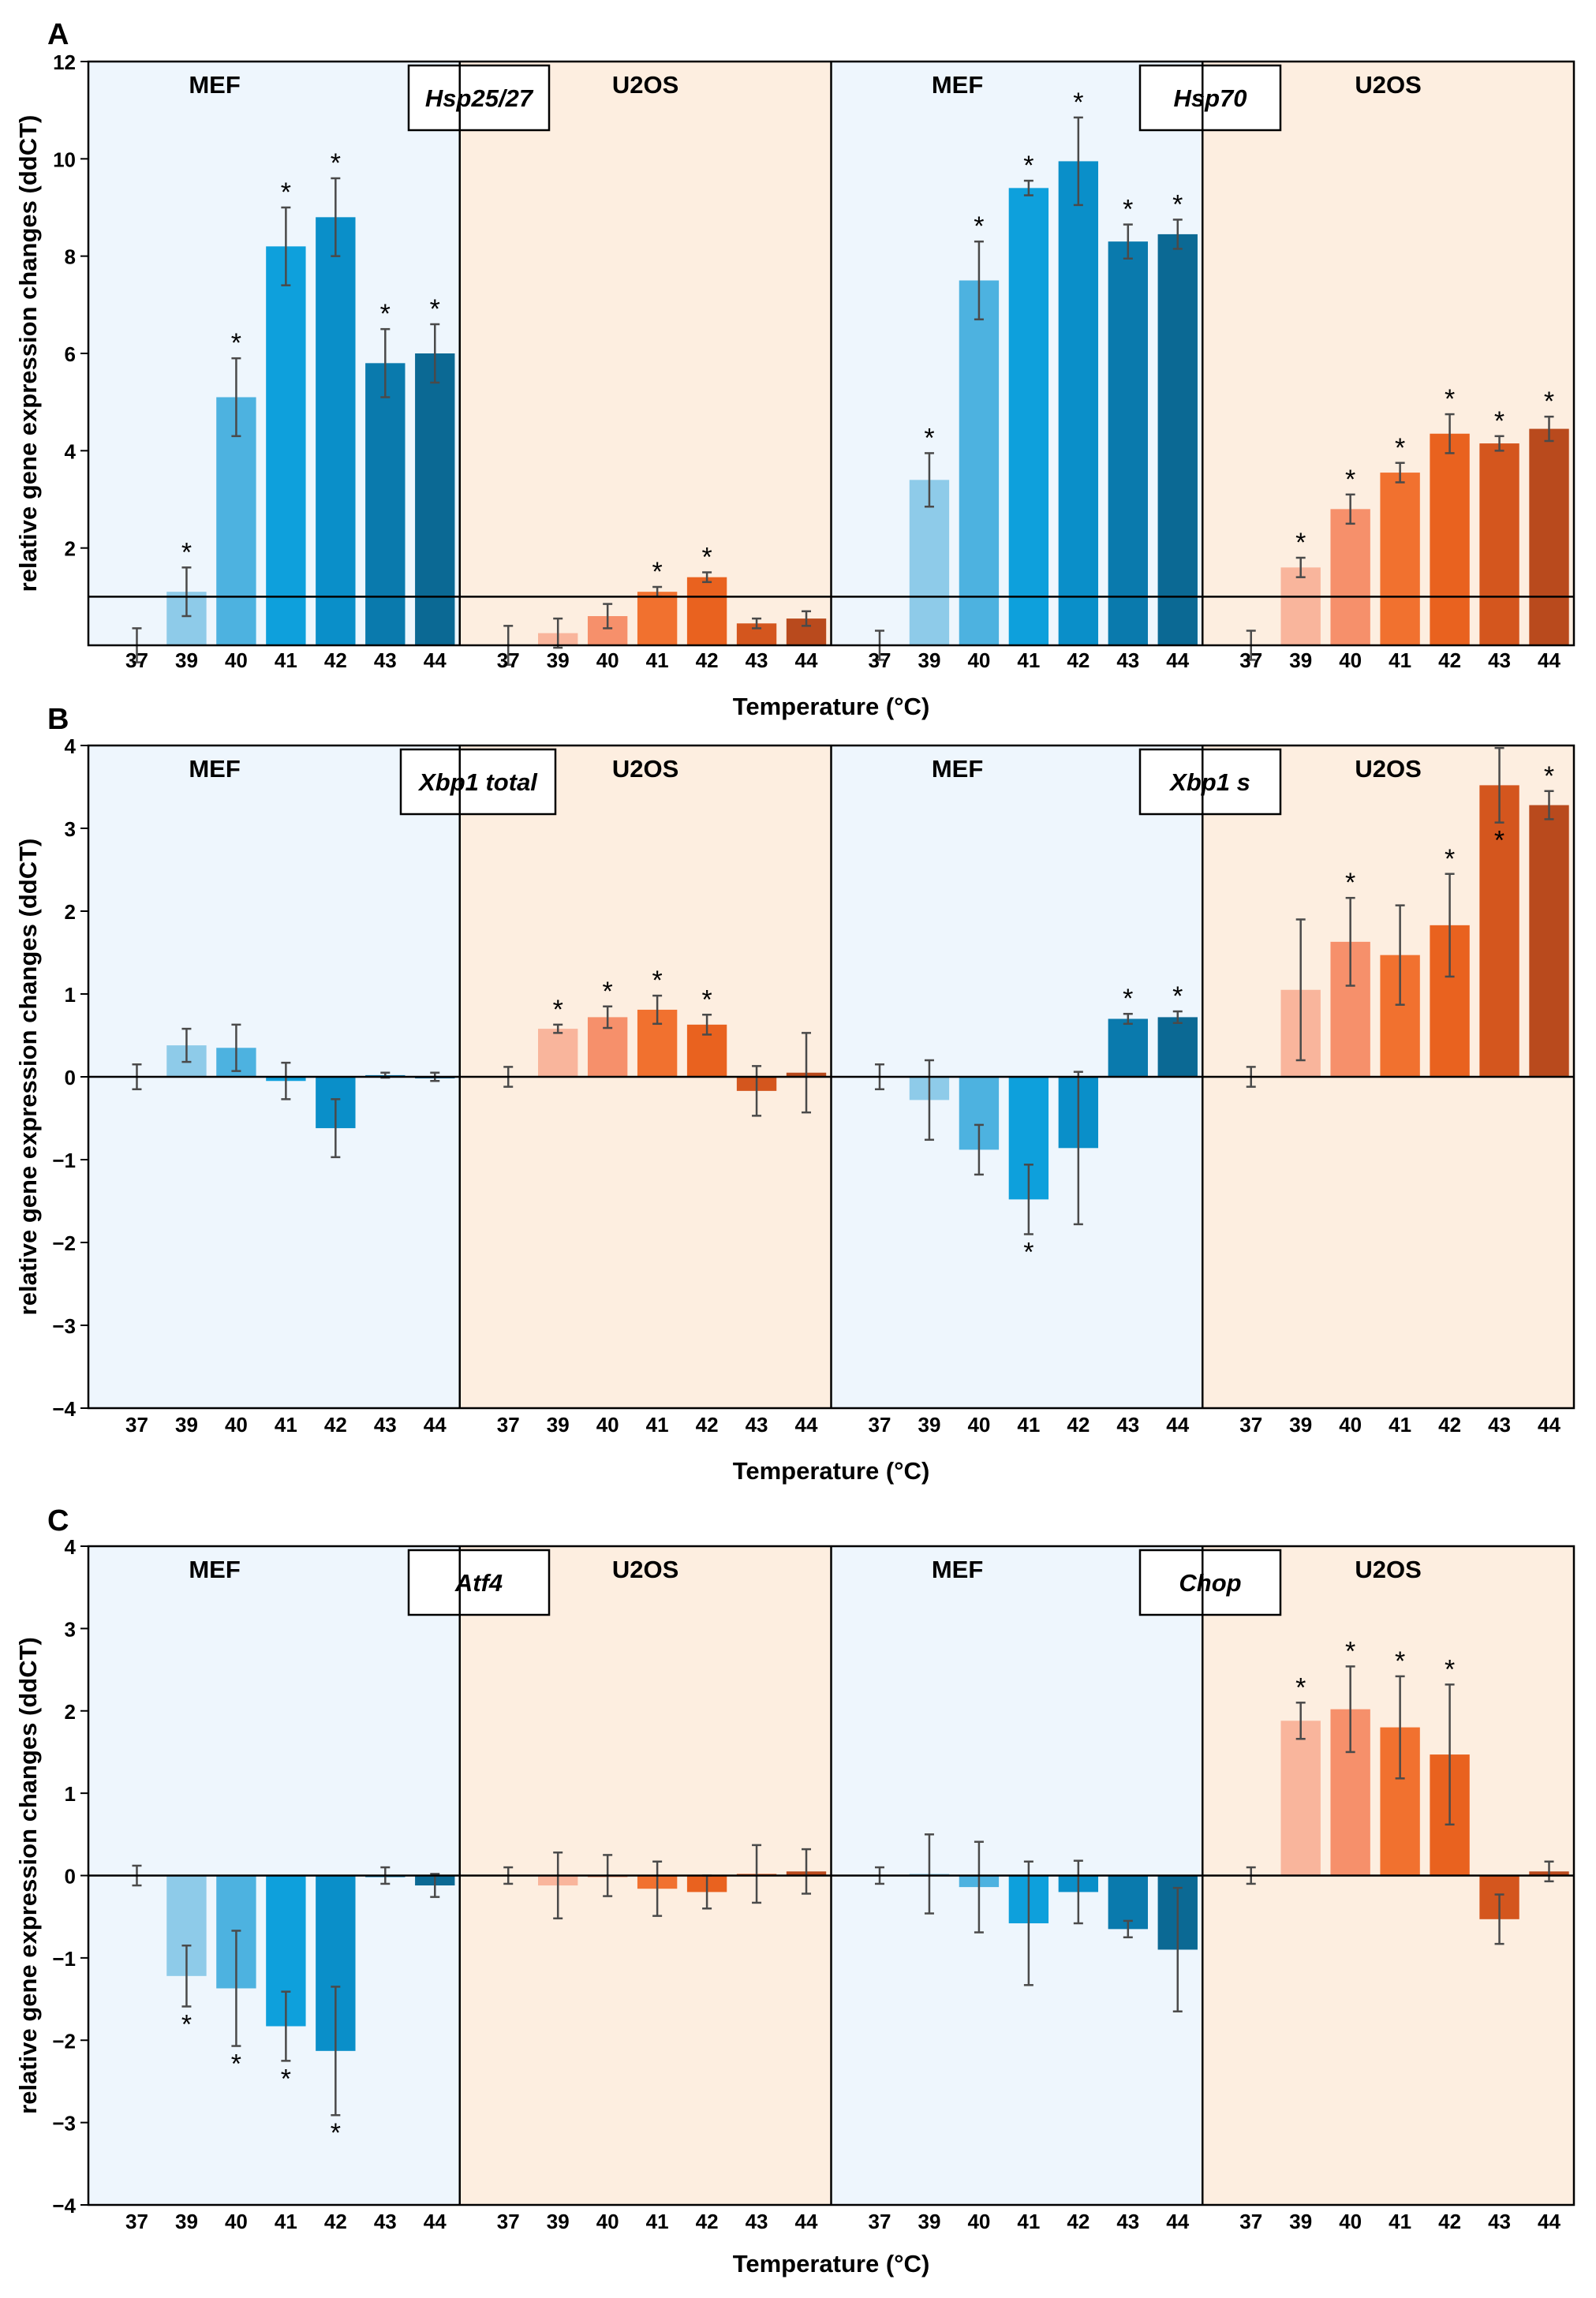 The width and height of the screenshot is (1596, 2298). What do you see at coordinates (64, 1959) in the screenshot?
I see `panel-c-ytick-label: −1` at bounding box center [64, 1959].